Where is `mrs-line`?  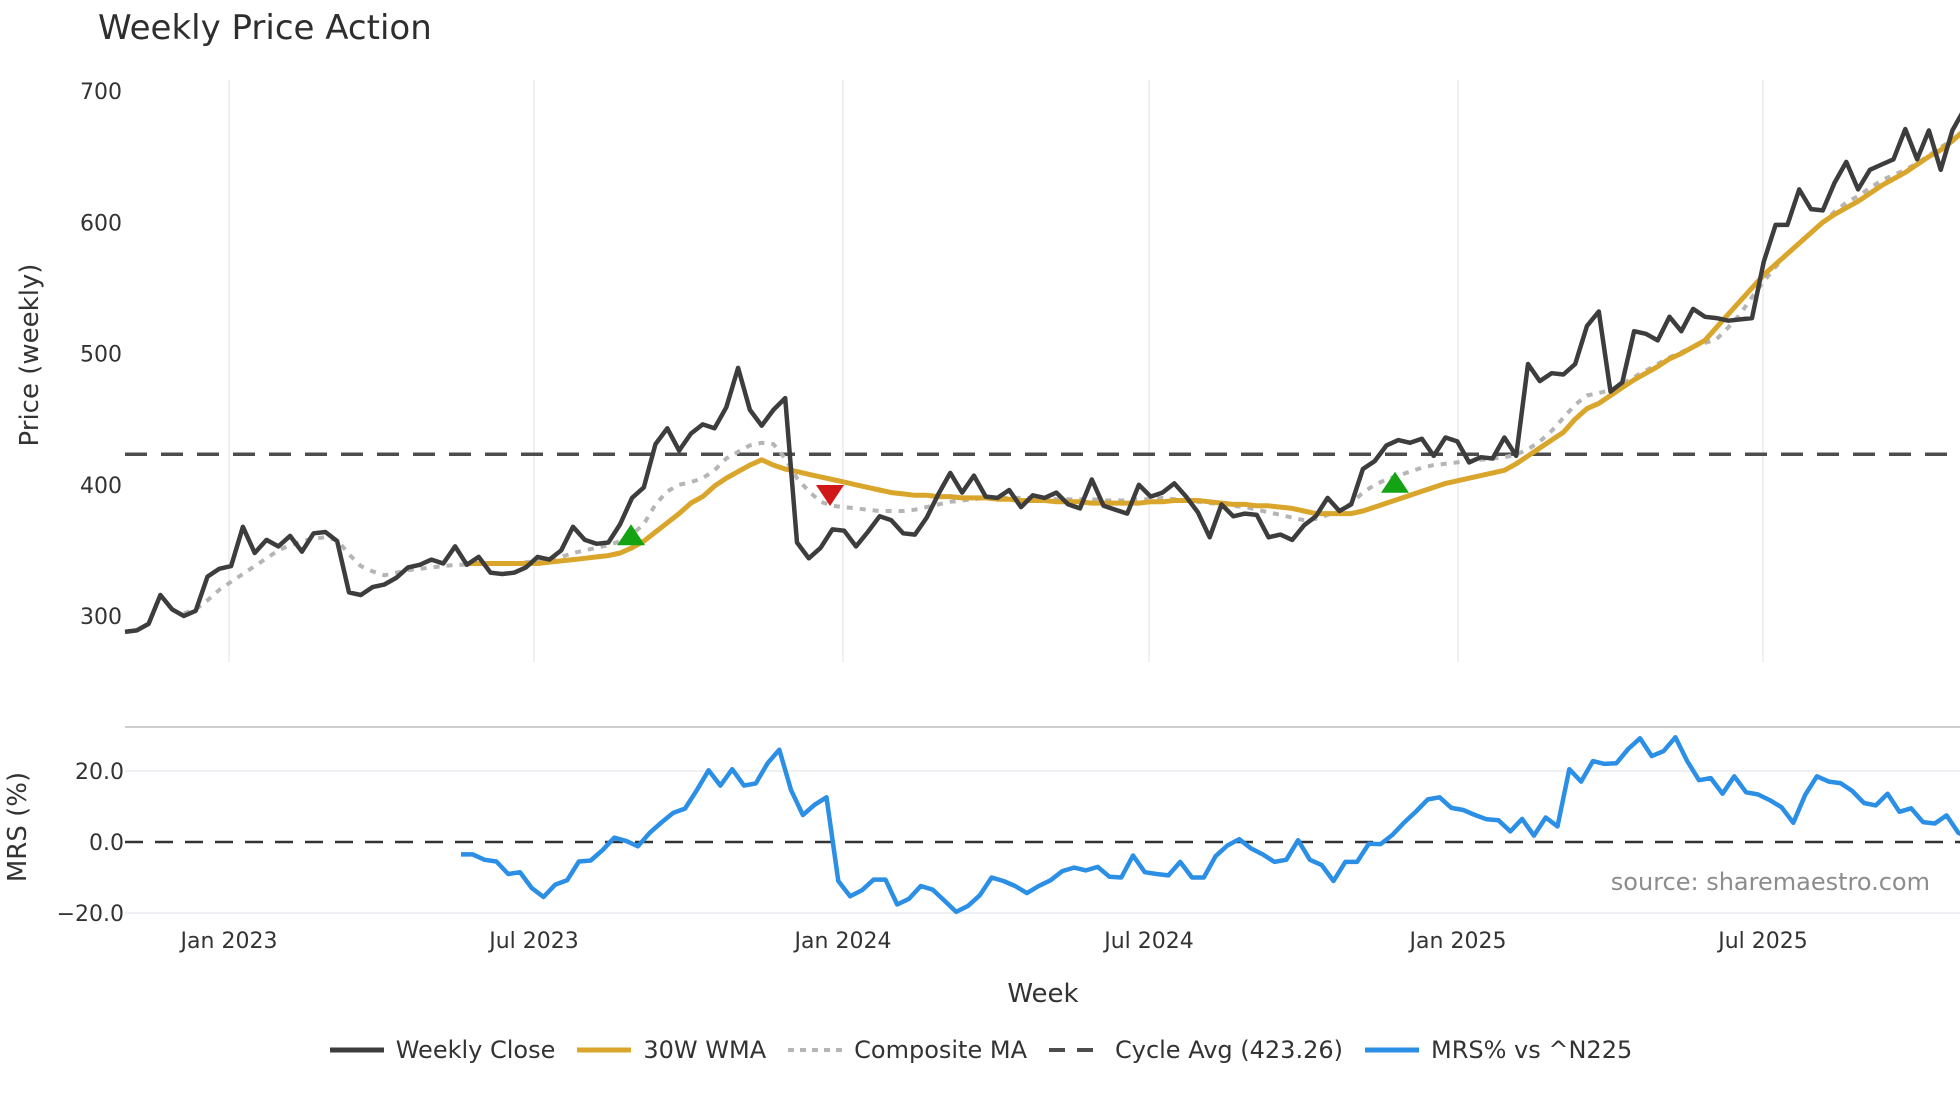
mrs-line is located at coordinates (1210, 825).